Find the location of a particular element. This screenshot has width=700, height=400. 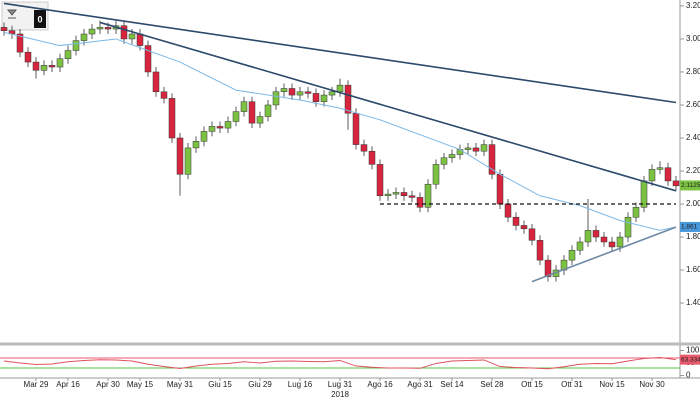

x-tick-label: Apr 30 is located at coordinates (108, 384).